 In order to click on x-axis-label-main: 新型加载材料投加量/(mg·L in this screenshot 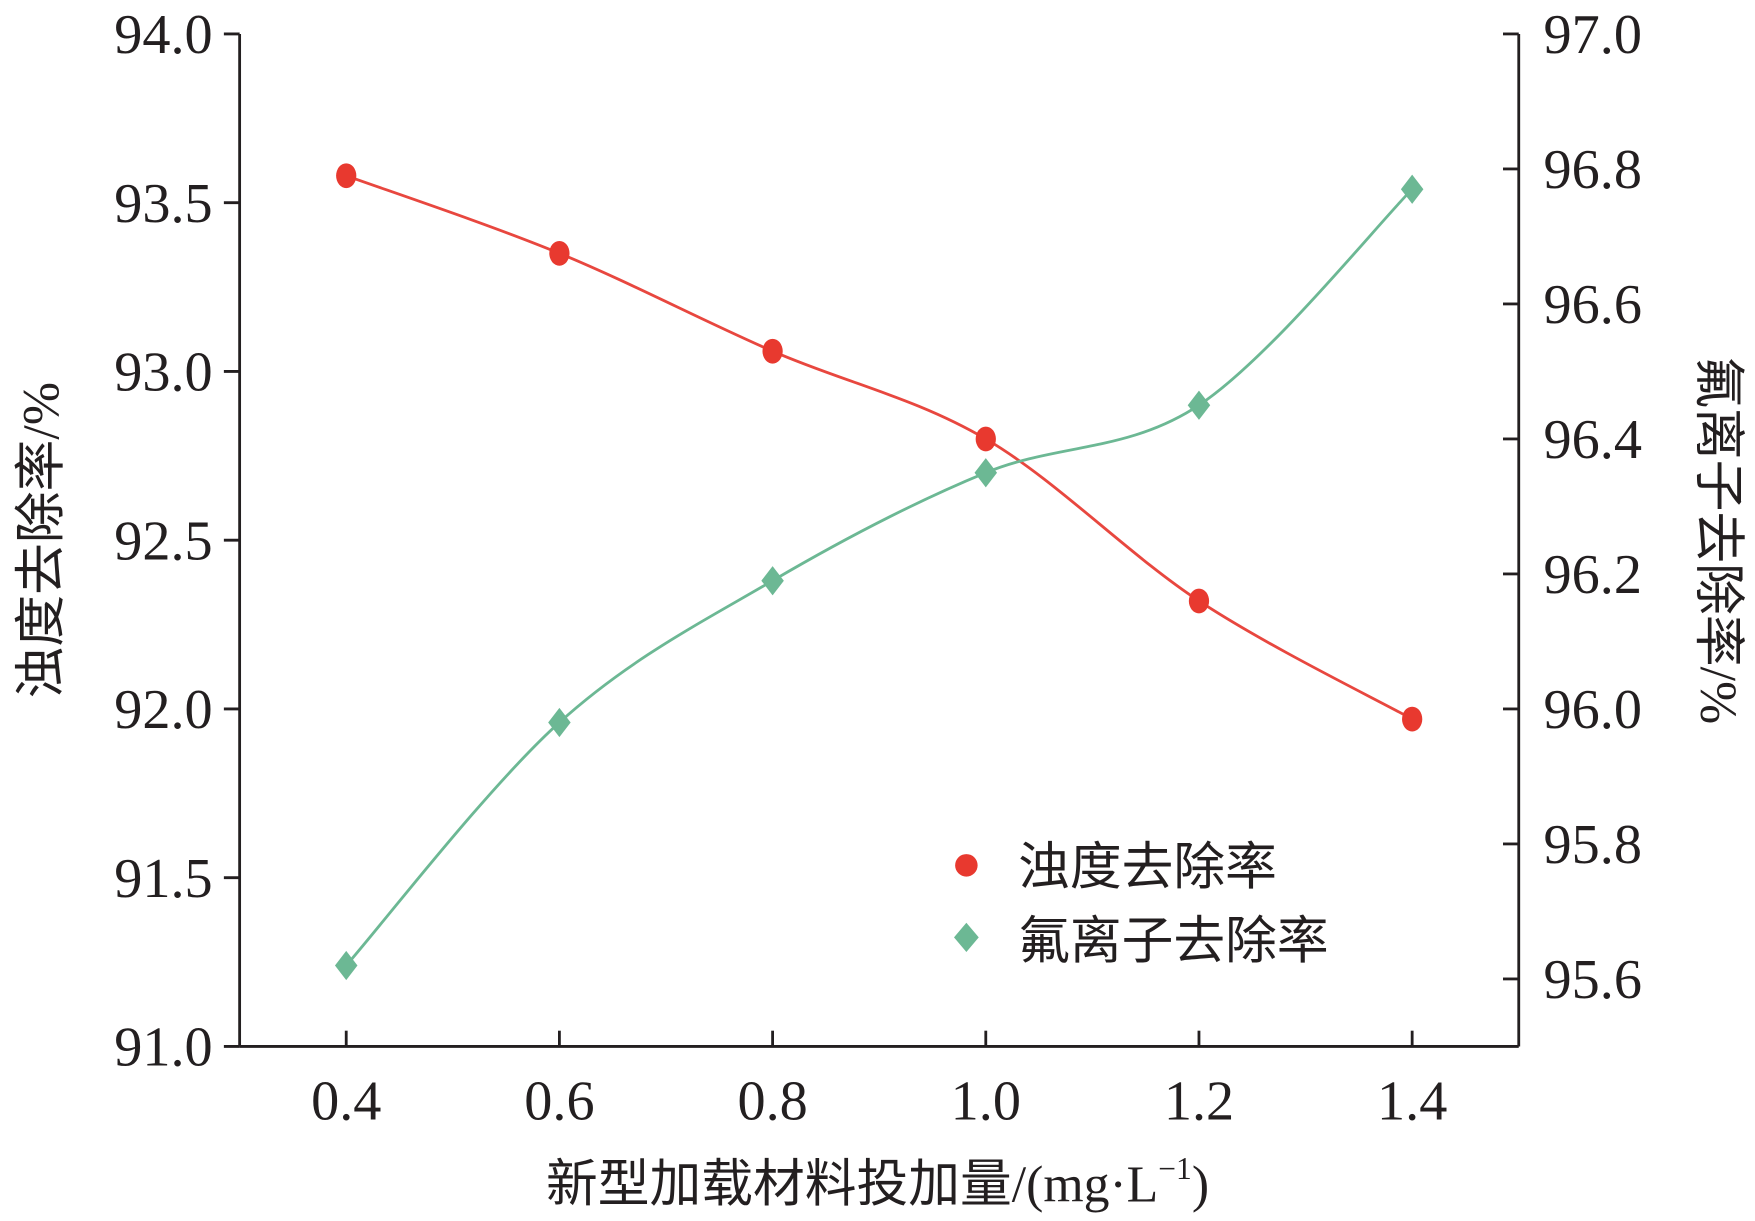, I will do `click(852, 1185)`.